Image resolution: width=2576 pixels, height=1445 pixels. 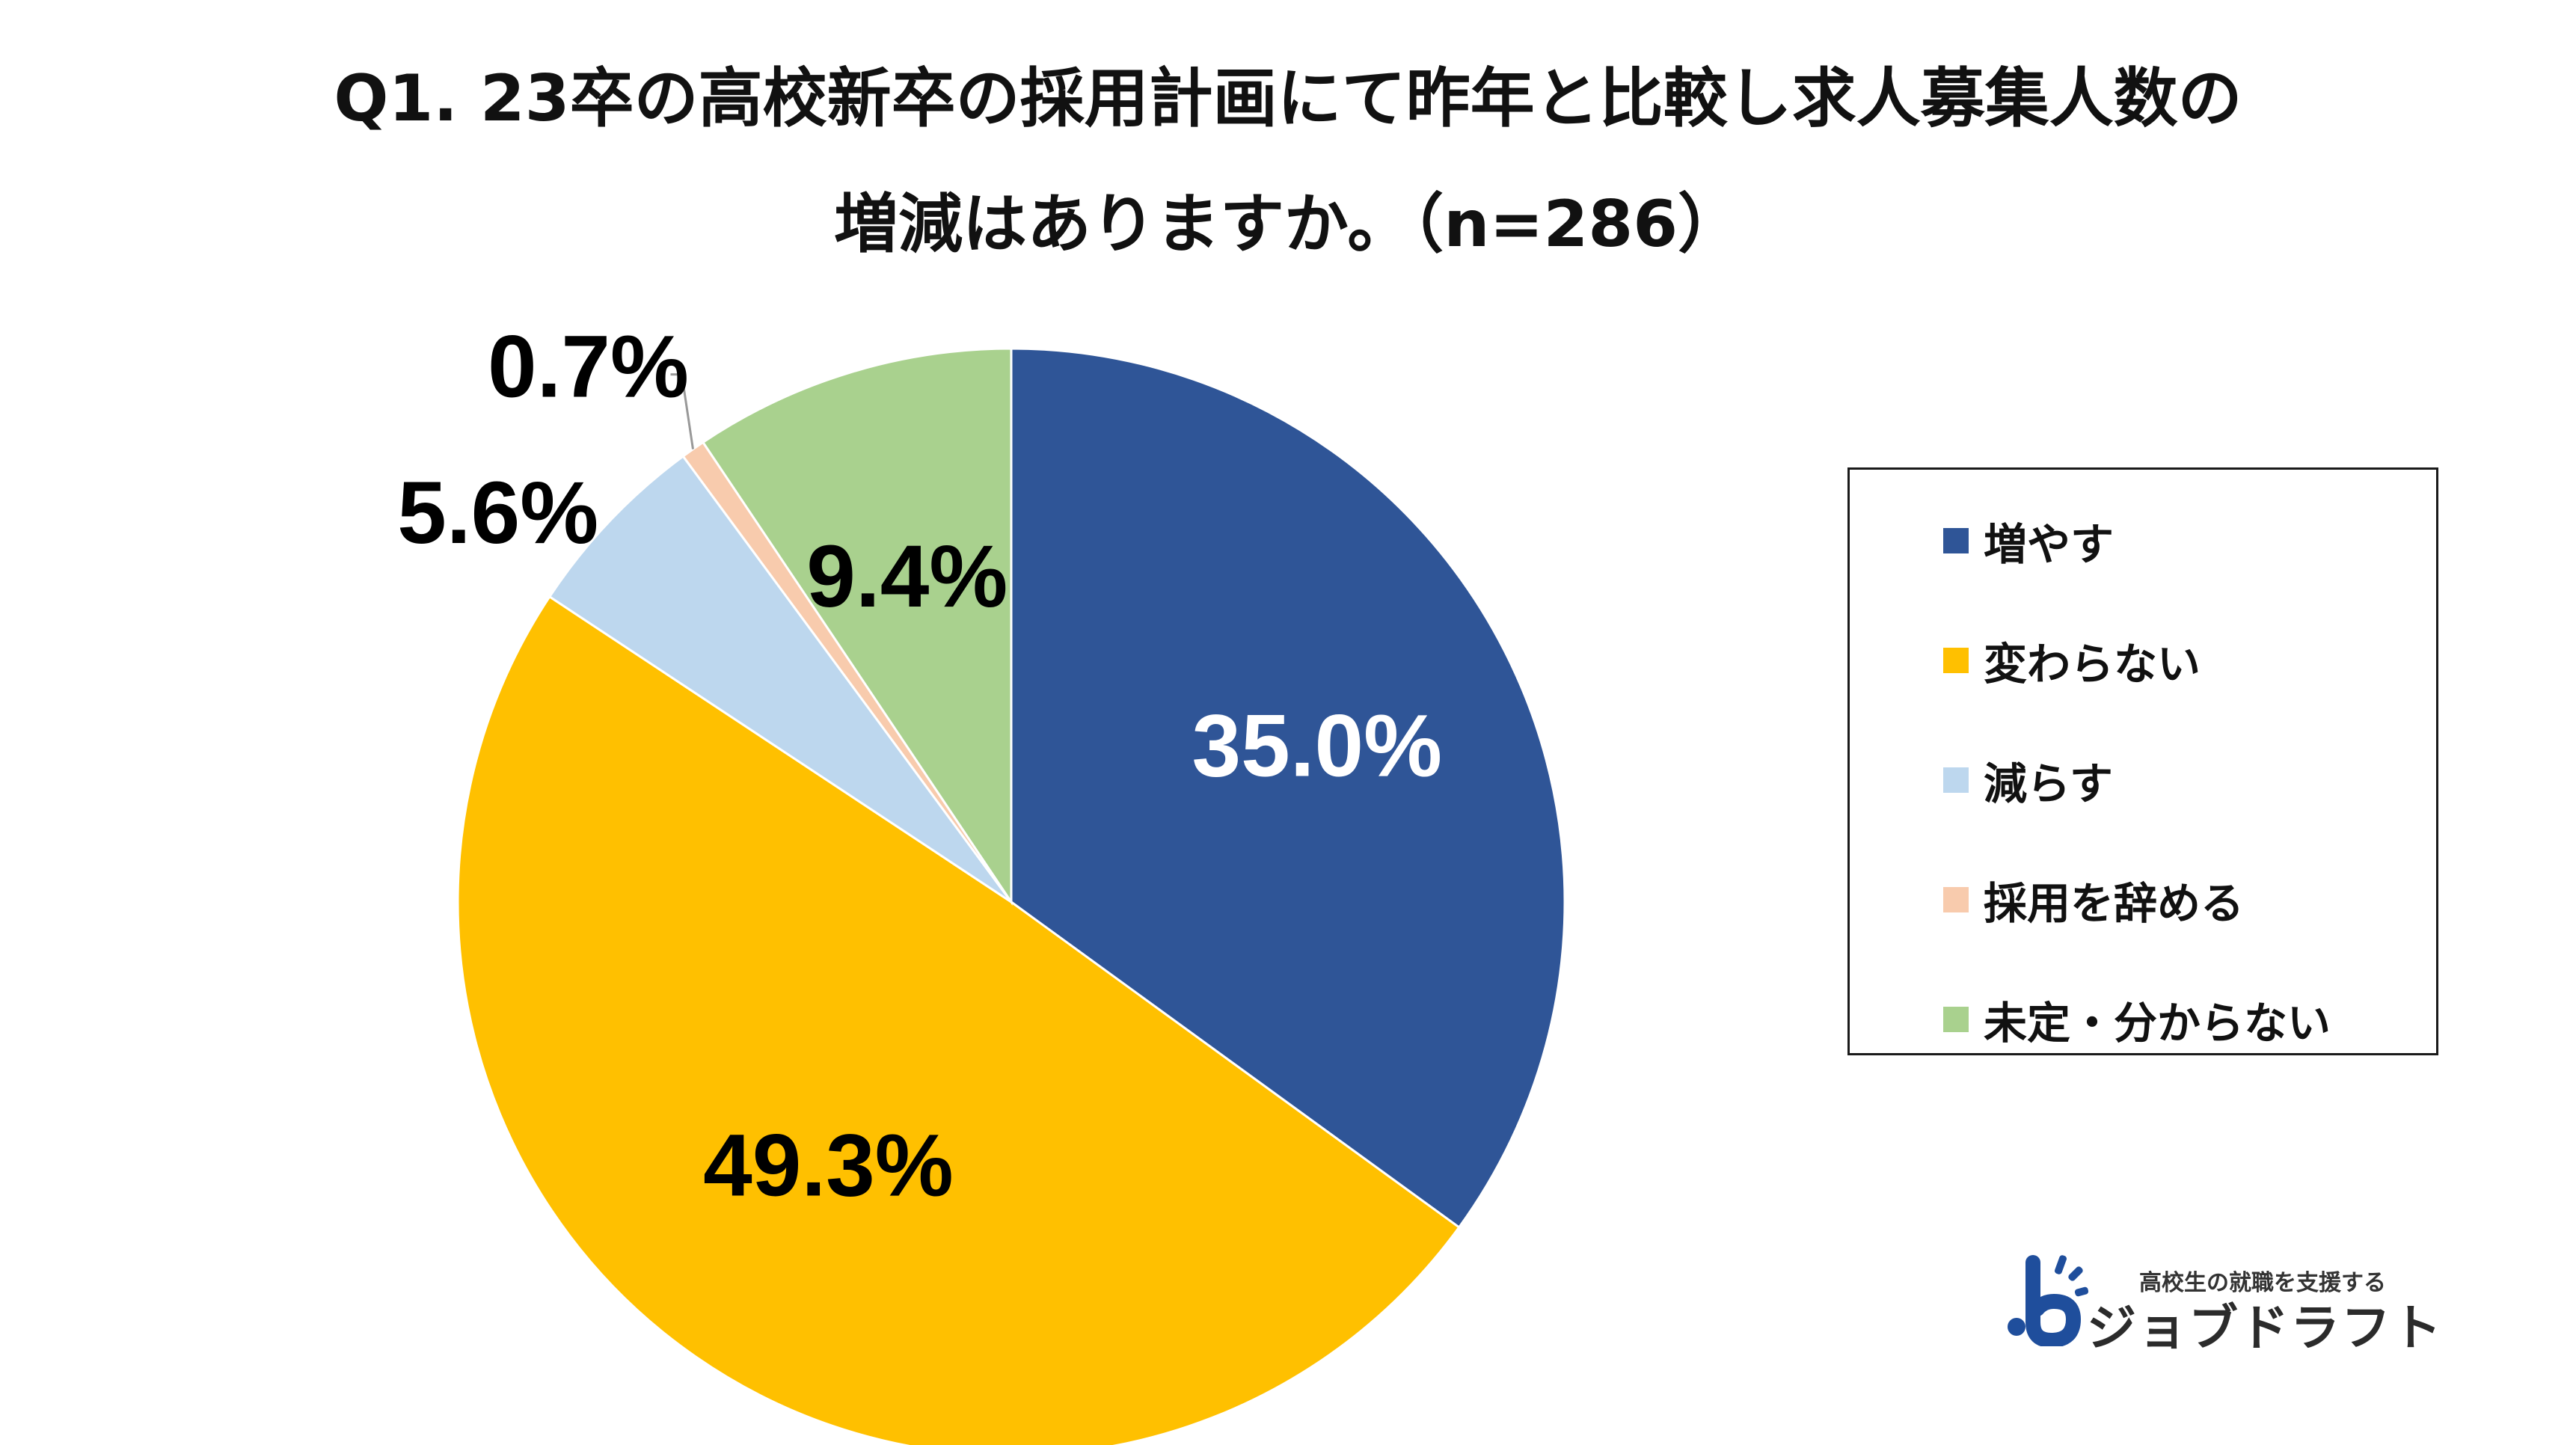 I want to click on legend-label-1: 変わらない, so click(x=2092, y=664).